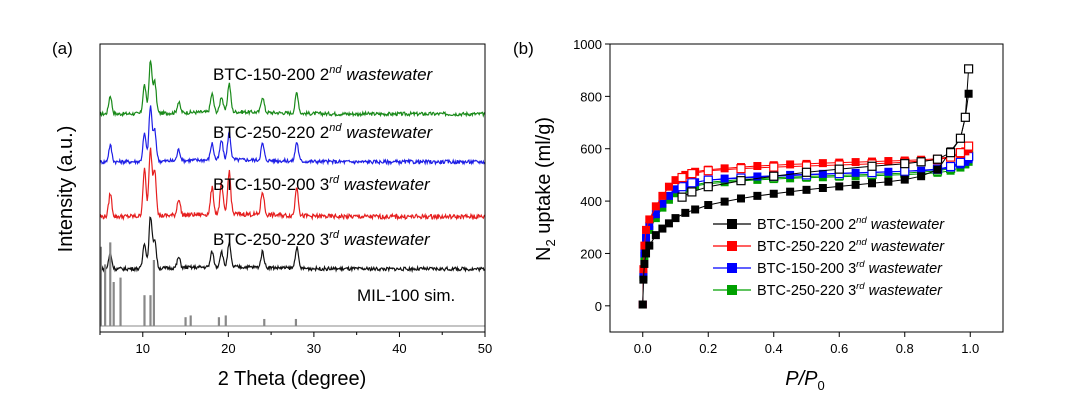 The height and width of the screenshot is (401, 1080). Describe the element at coordinates (806, 291) in the screenshot. I see `legend-series-name: BTC-250-220 3` at that location.